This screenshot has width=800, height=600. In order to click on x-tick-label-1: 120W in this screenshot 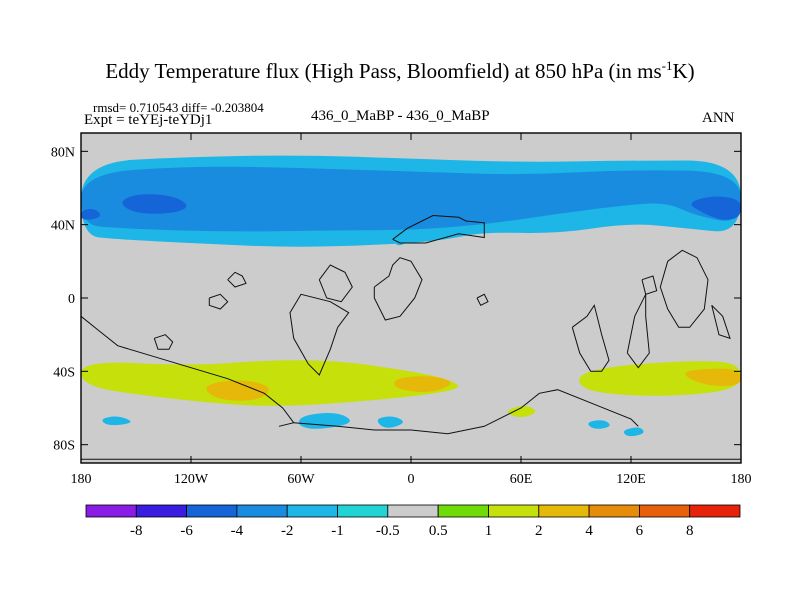, I will do `click(191, 479)`.